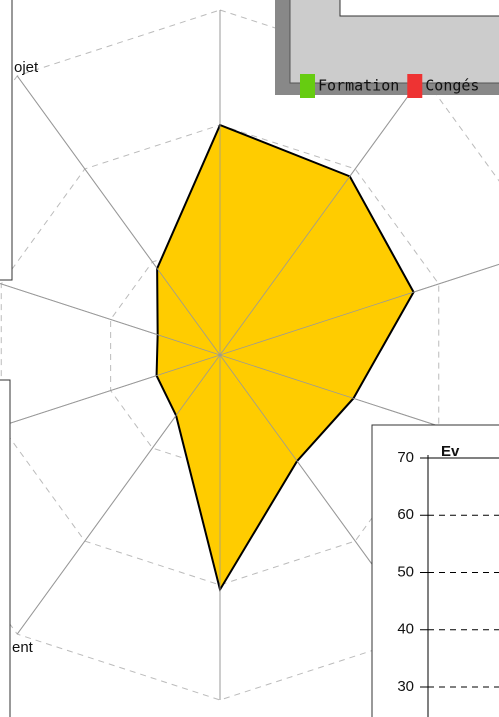 This screenshot has height=717, width=499. I want to click on axis-label: ojet, so click(26, 67).